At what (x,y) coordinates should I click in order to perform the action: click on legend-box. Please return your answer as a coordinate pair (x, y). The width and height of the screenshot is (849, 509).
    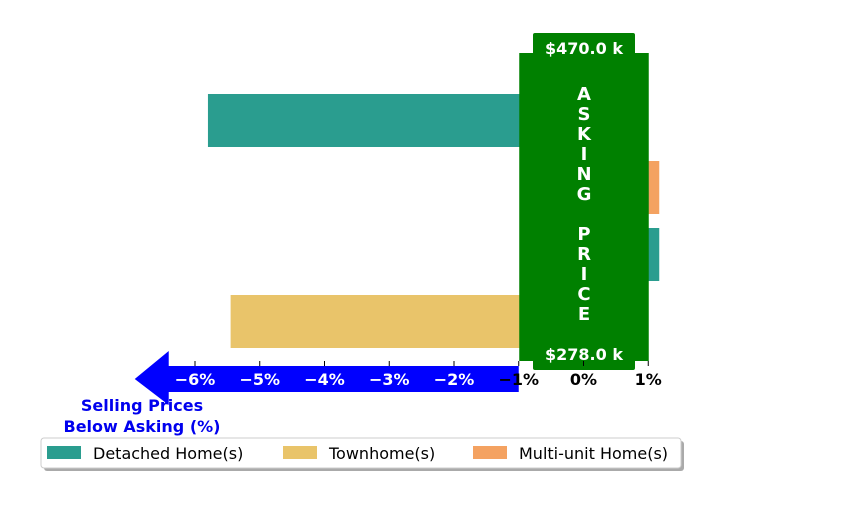
    Looking at the image, I should click on (361, 453).